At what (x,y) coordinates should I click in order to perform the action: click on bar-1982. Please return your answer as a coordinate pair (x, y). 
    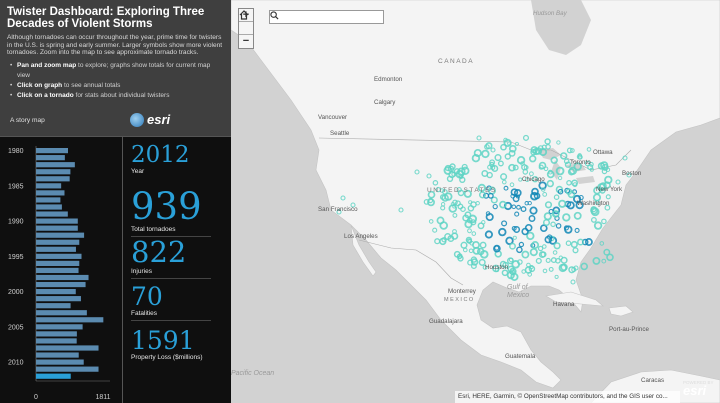
    Looking at the image, I should click on (55, 165).